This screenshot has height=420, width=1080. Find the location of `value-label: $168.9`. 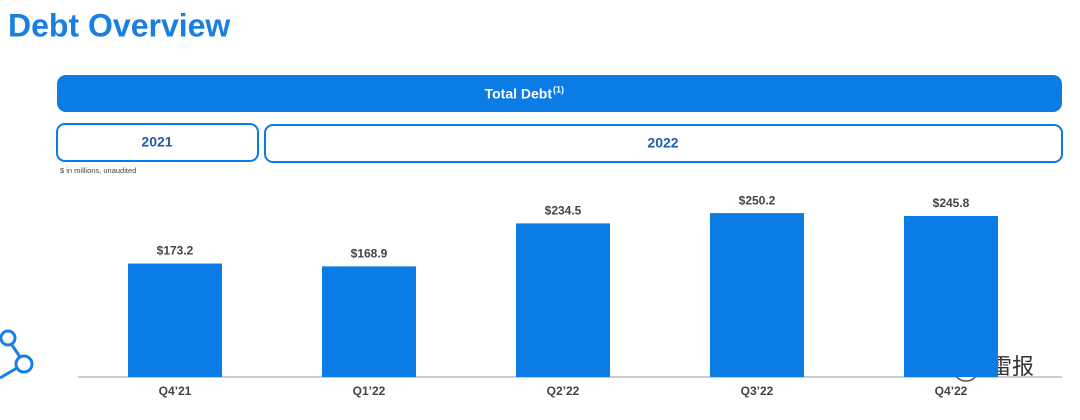

value-label: $168.9 is located at coordinates (369, 254).